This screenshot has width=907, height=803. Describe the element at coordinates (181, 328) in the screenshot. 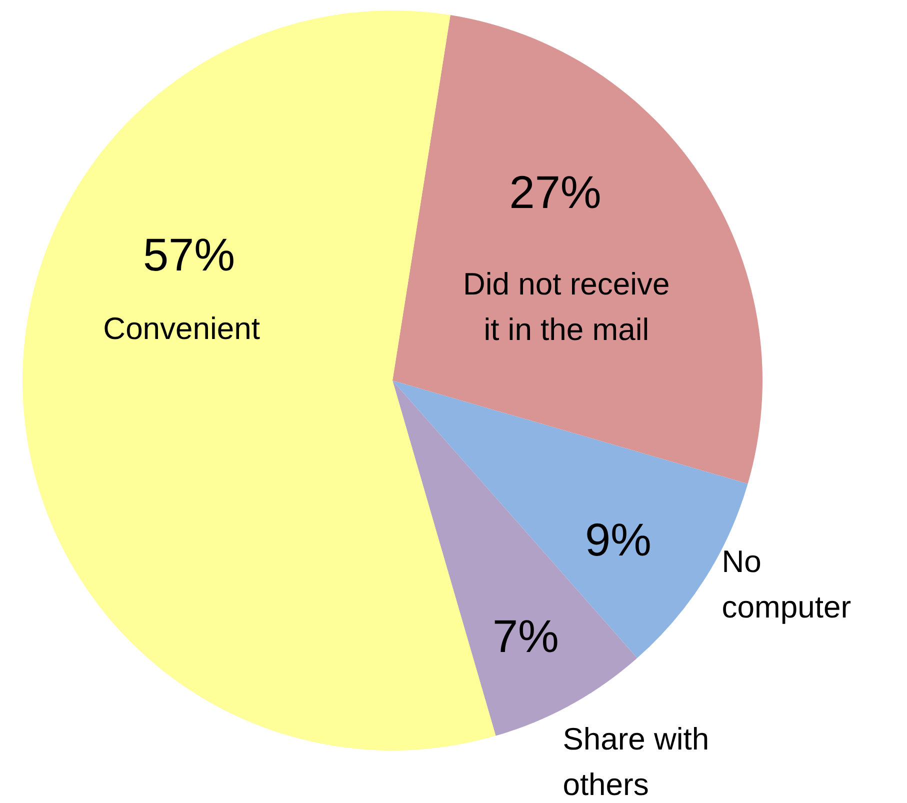

I see `slice-label: Convenient` at that location.